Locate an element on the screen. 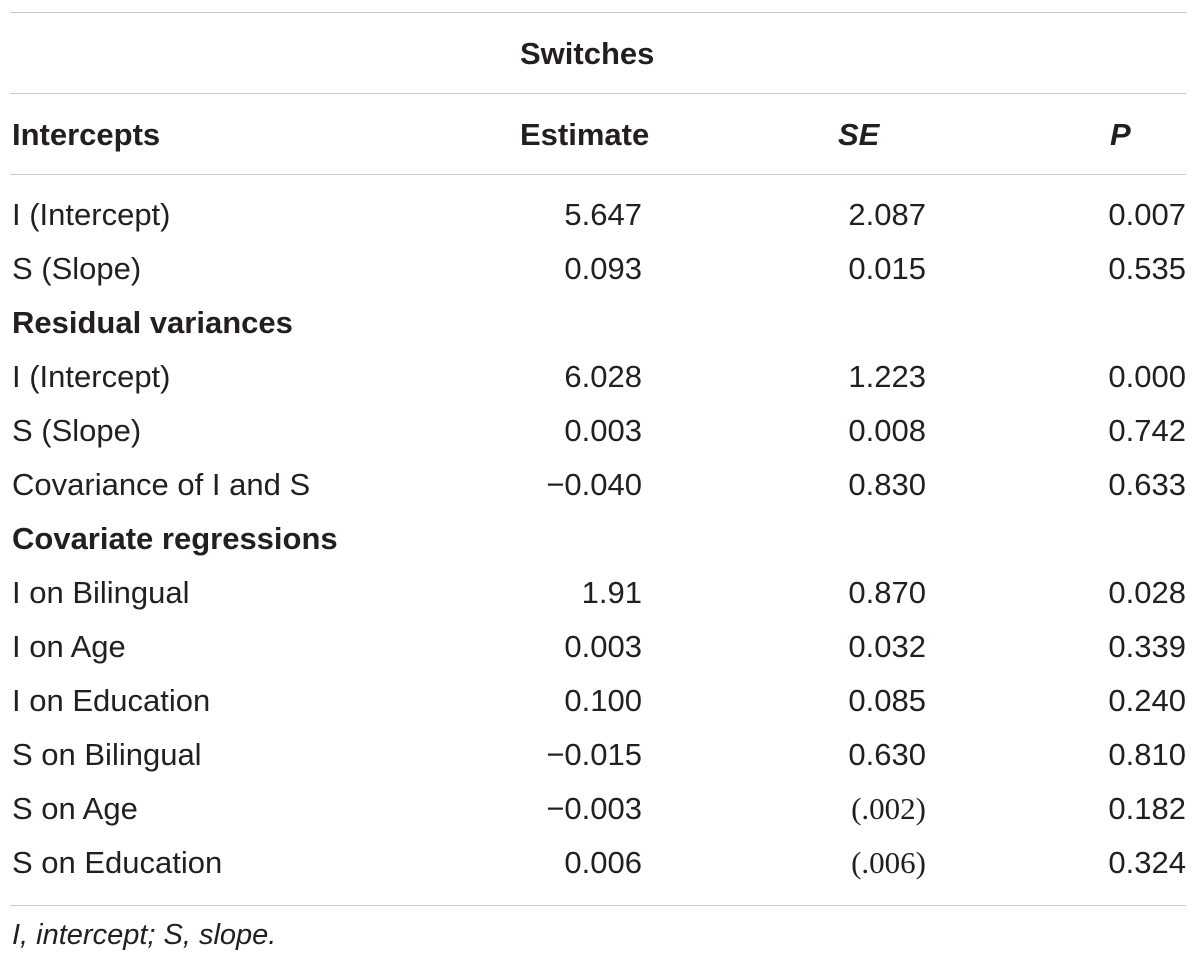 Image resolution: width=1200 pixels, height=967 pixels. estimate-cell: −0.003 is located at coordinates (594, 808).